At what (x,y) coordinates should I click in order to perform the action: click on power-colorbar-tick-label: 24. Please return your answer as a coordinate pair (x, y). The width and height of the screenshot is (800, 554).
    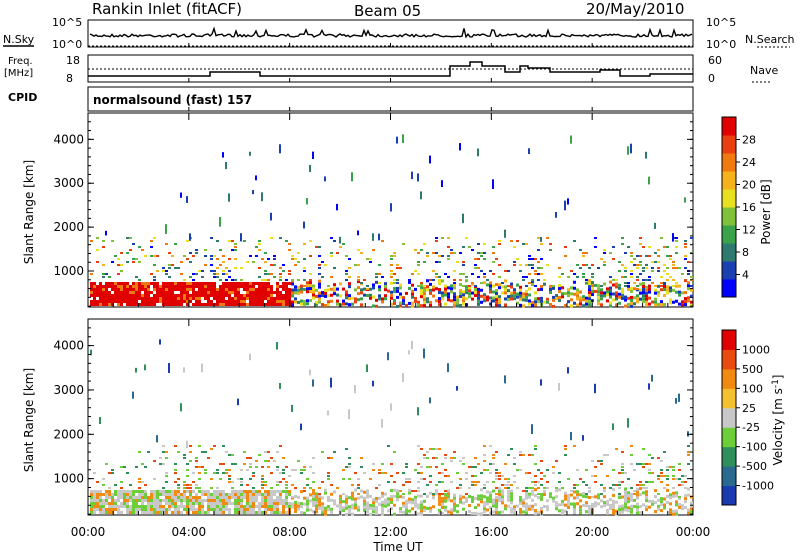
    Looking at the image, I should click on (749, 162).